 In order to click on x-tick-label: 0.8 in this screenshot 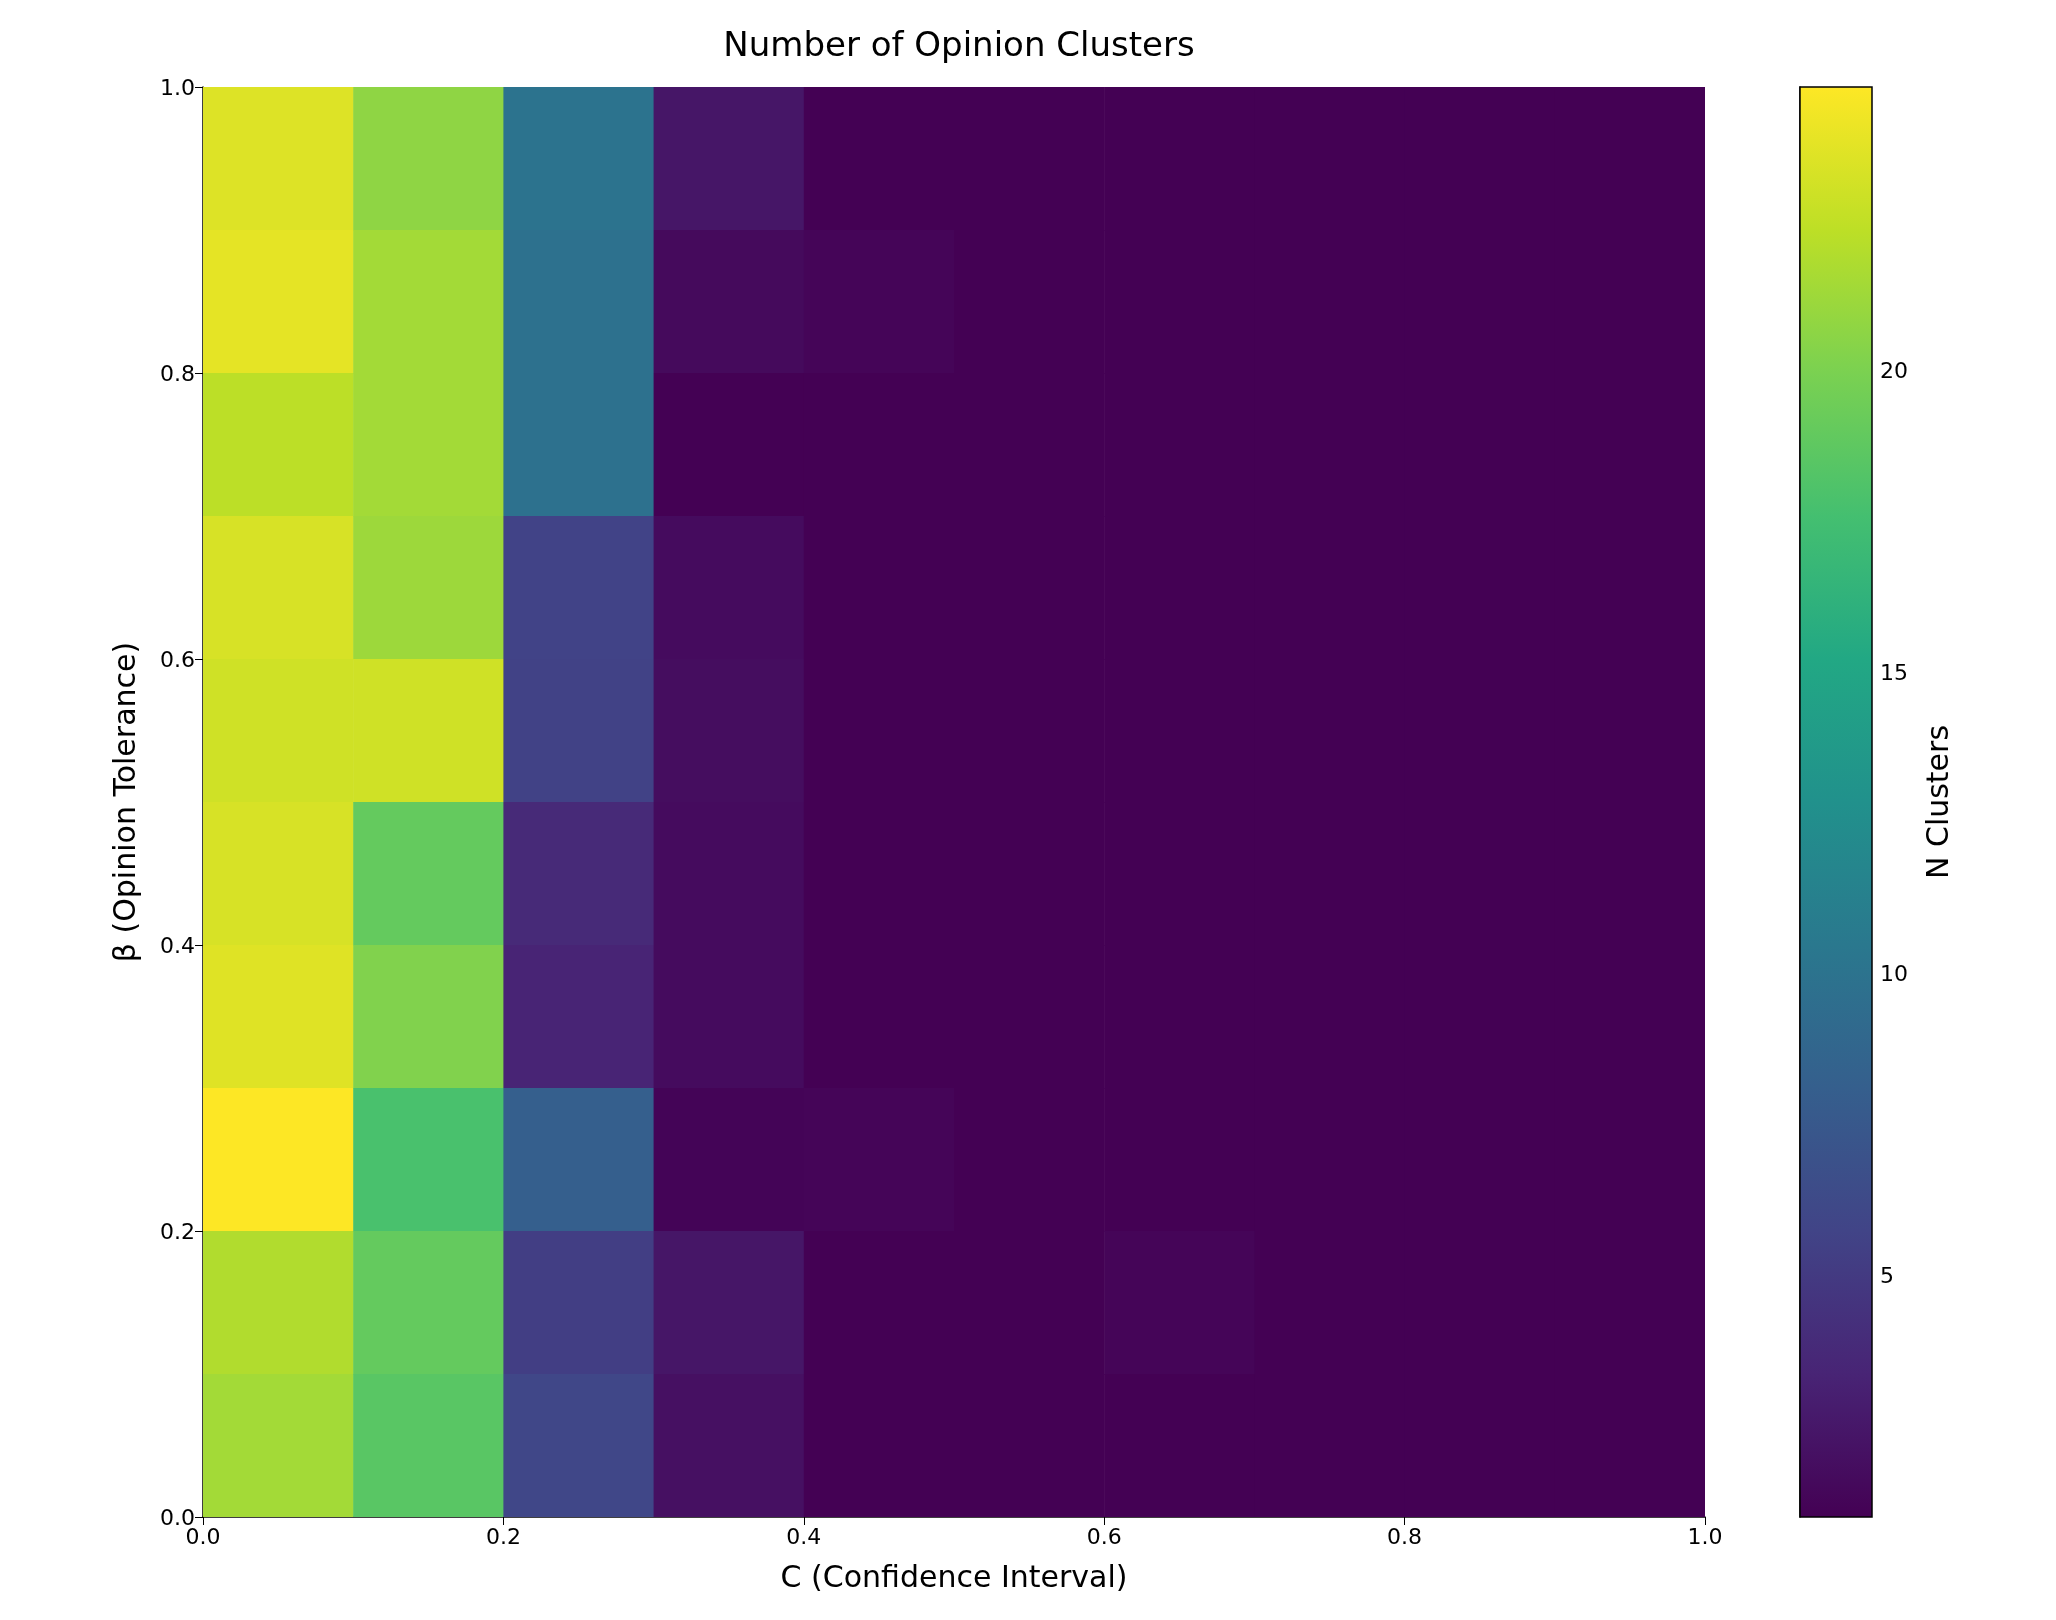, I will do `click(1405, 1536)`.